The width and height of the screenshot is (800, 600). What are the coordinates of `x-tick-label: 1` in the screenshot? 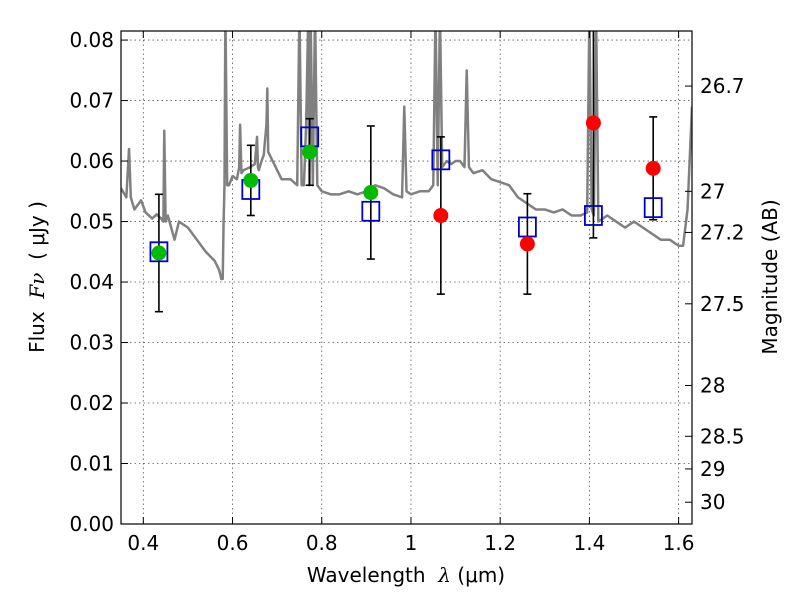 It's located at (411, 543).